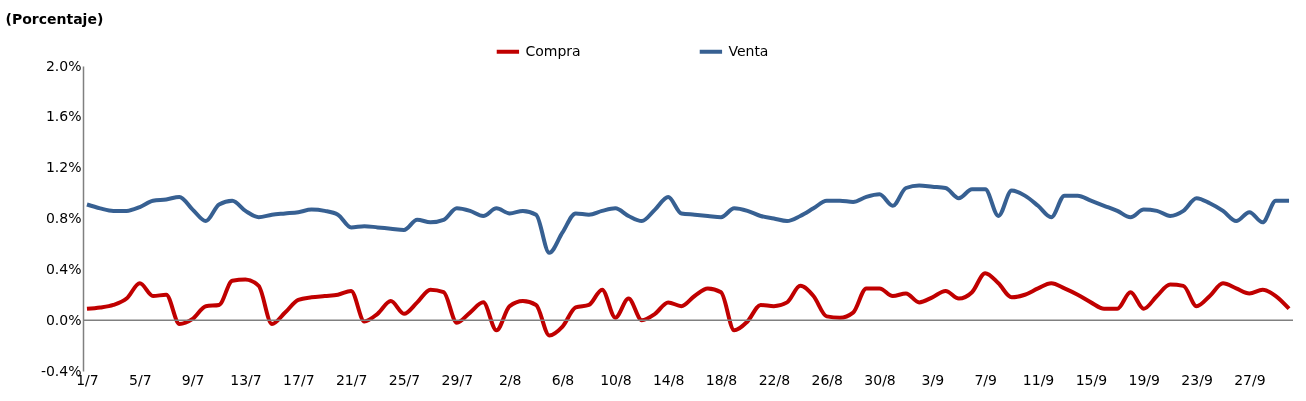  Describe the element at coordinates (63, 167) in the screenshot. I see `y-tick-label: 1.2%` at that location.